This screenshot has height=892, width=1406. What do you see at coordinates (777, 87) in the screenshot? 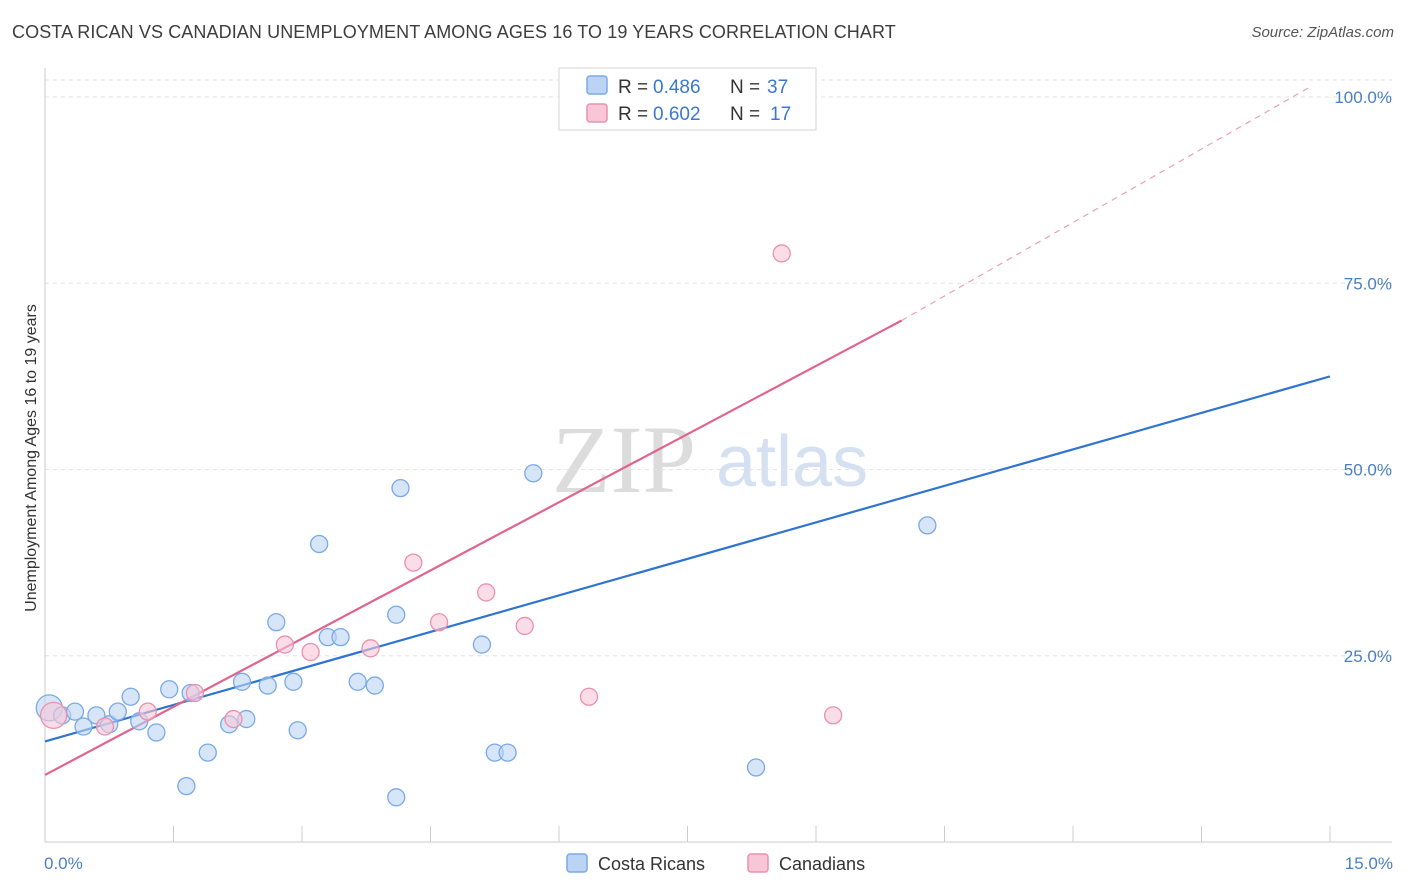
I see `legend-n-value-1: 37` at bounding box center [777, 87].